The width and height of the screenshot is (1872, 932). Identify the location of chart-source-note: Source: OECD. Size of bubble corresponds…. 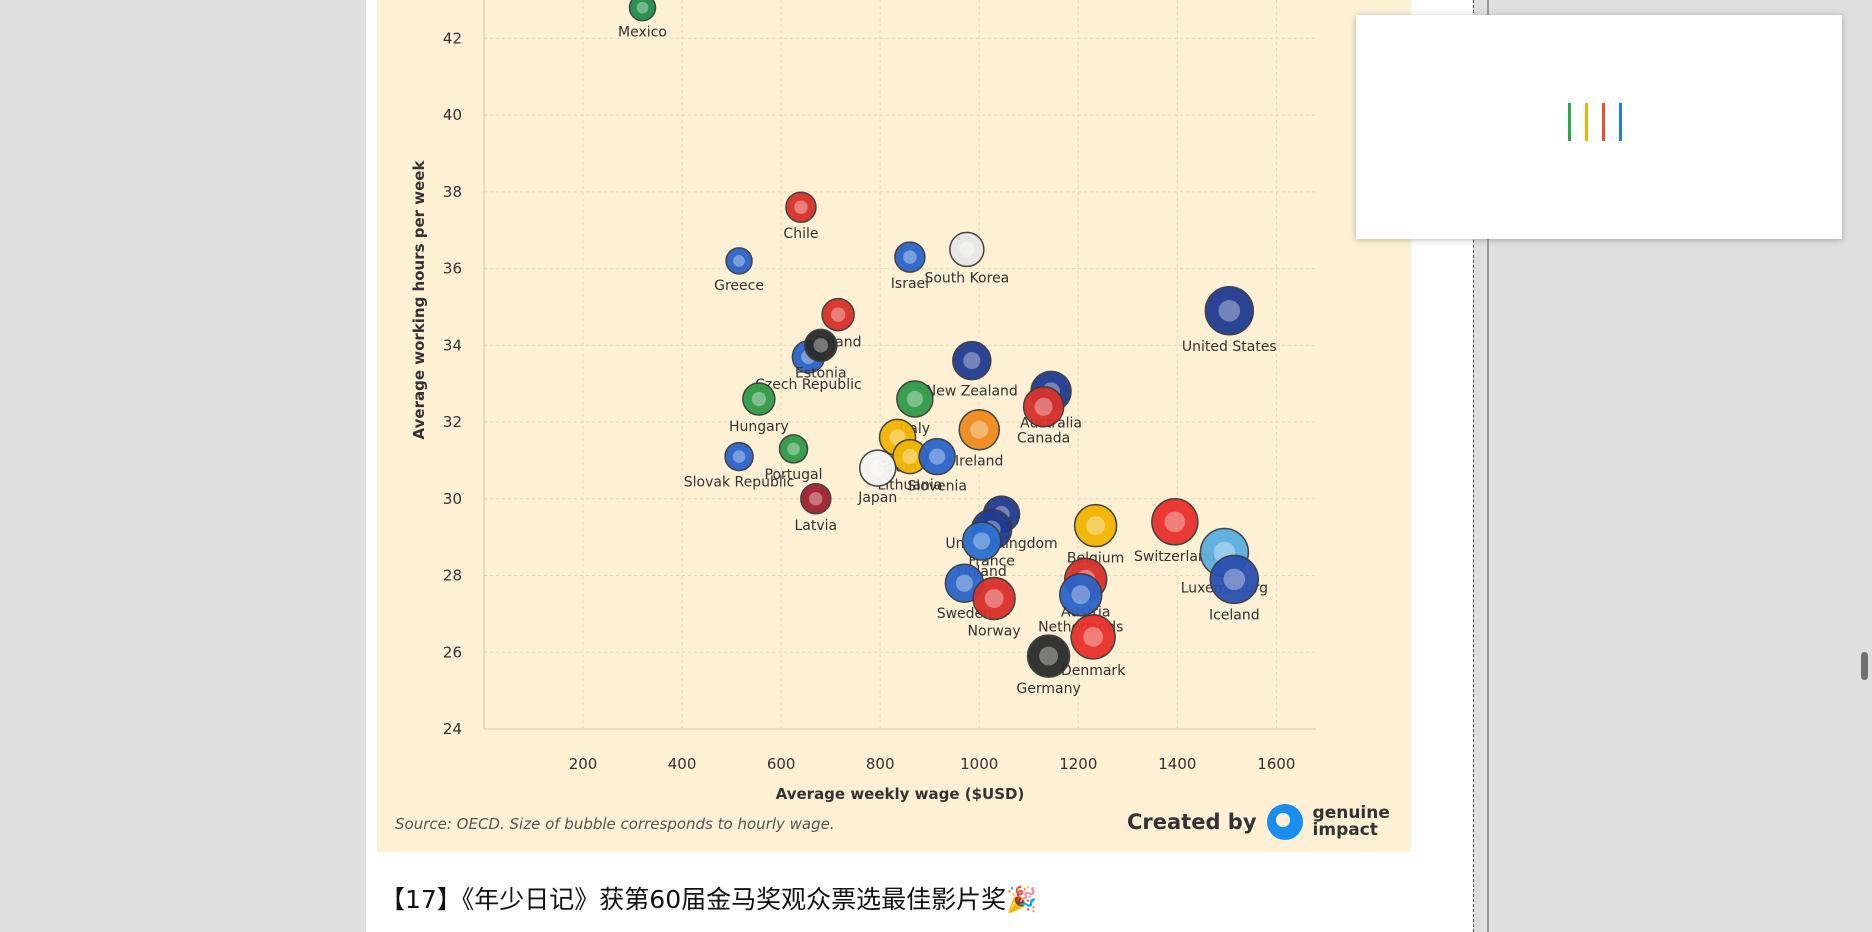
(615, 824).